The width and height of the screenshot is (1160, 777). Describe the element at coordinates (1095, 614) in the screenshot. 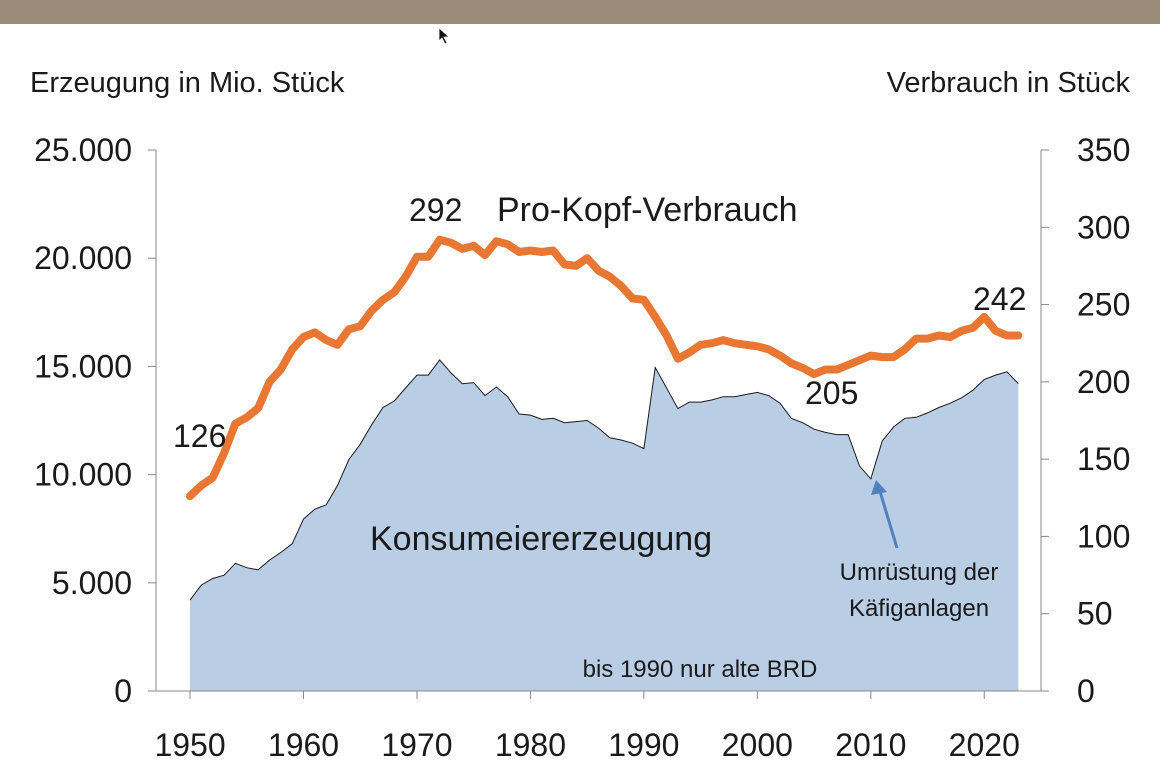

I see `right-tick-label: 50` at that location.